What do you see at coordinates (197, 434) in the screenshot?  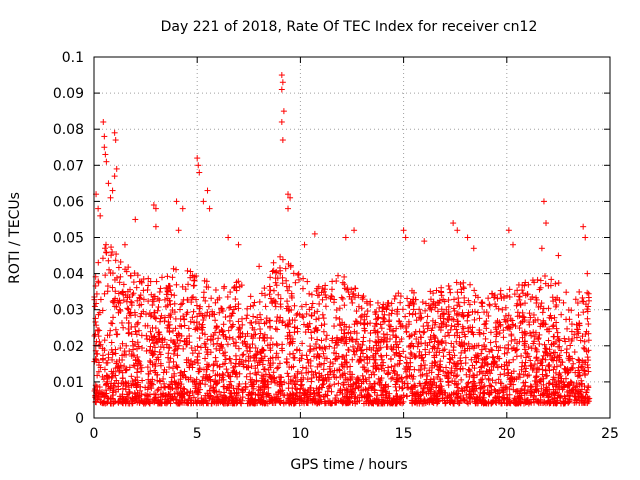 I see `x-tick-label: 5` at bounding box center [197, 434].